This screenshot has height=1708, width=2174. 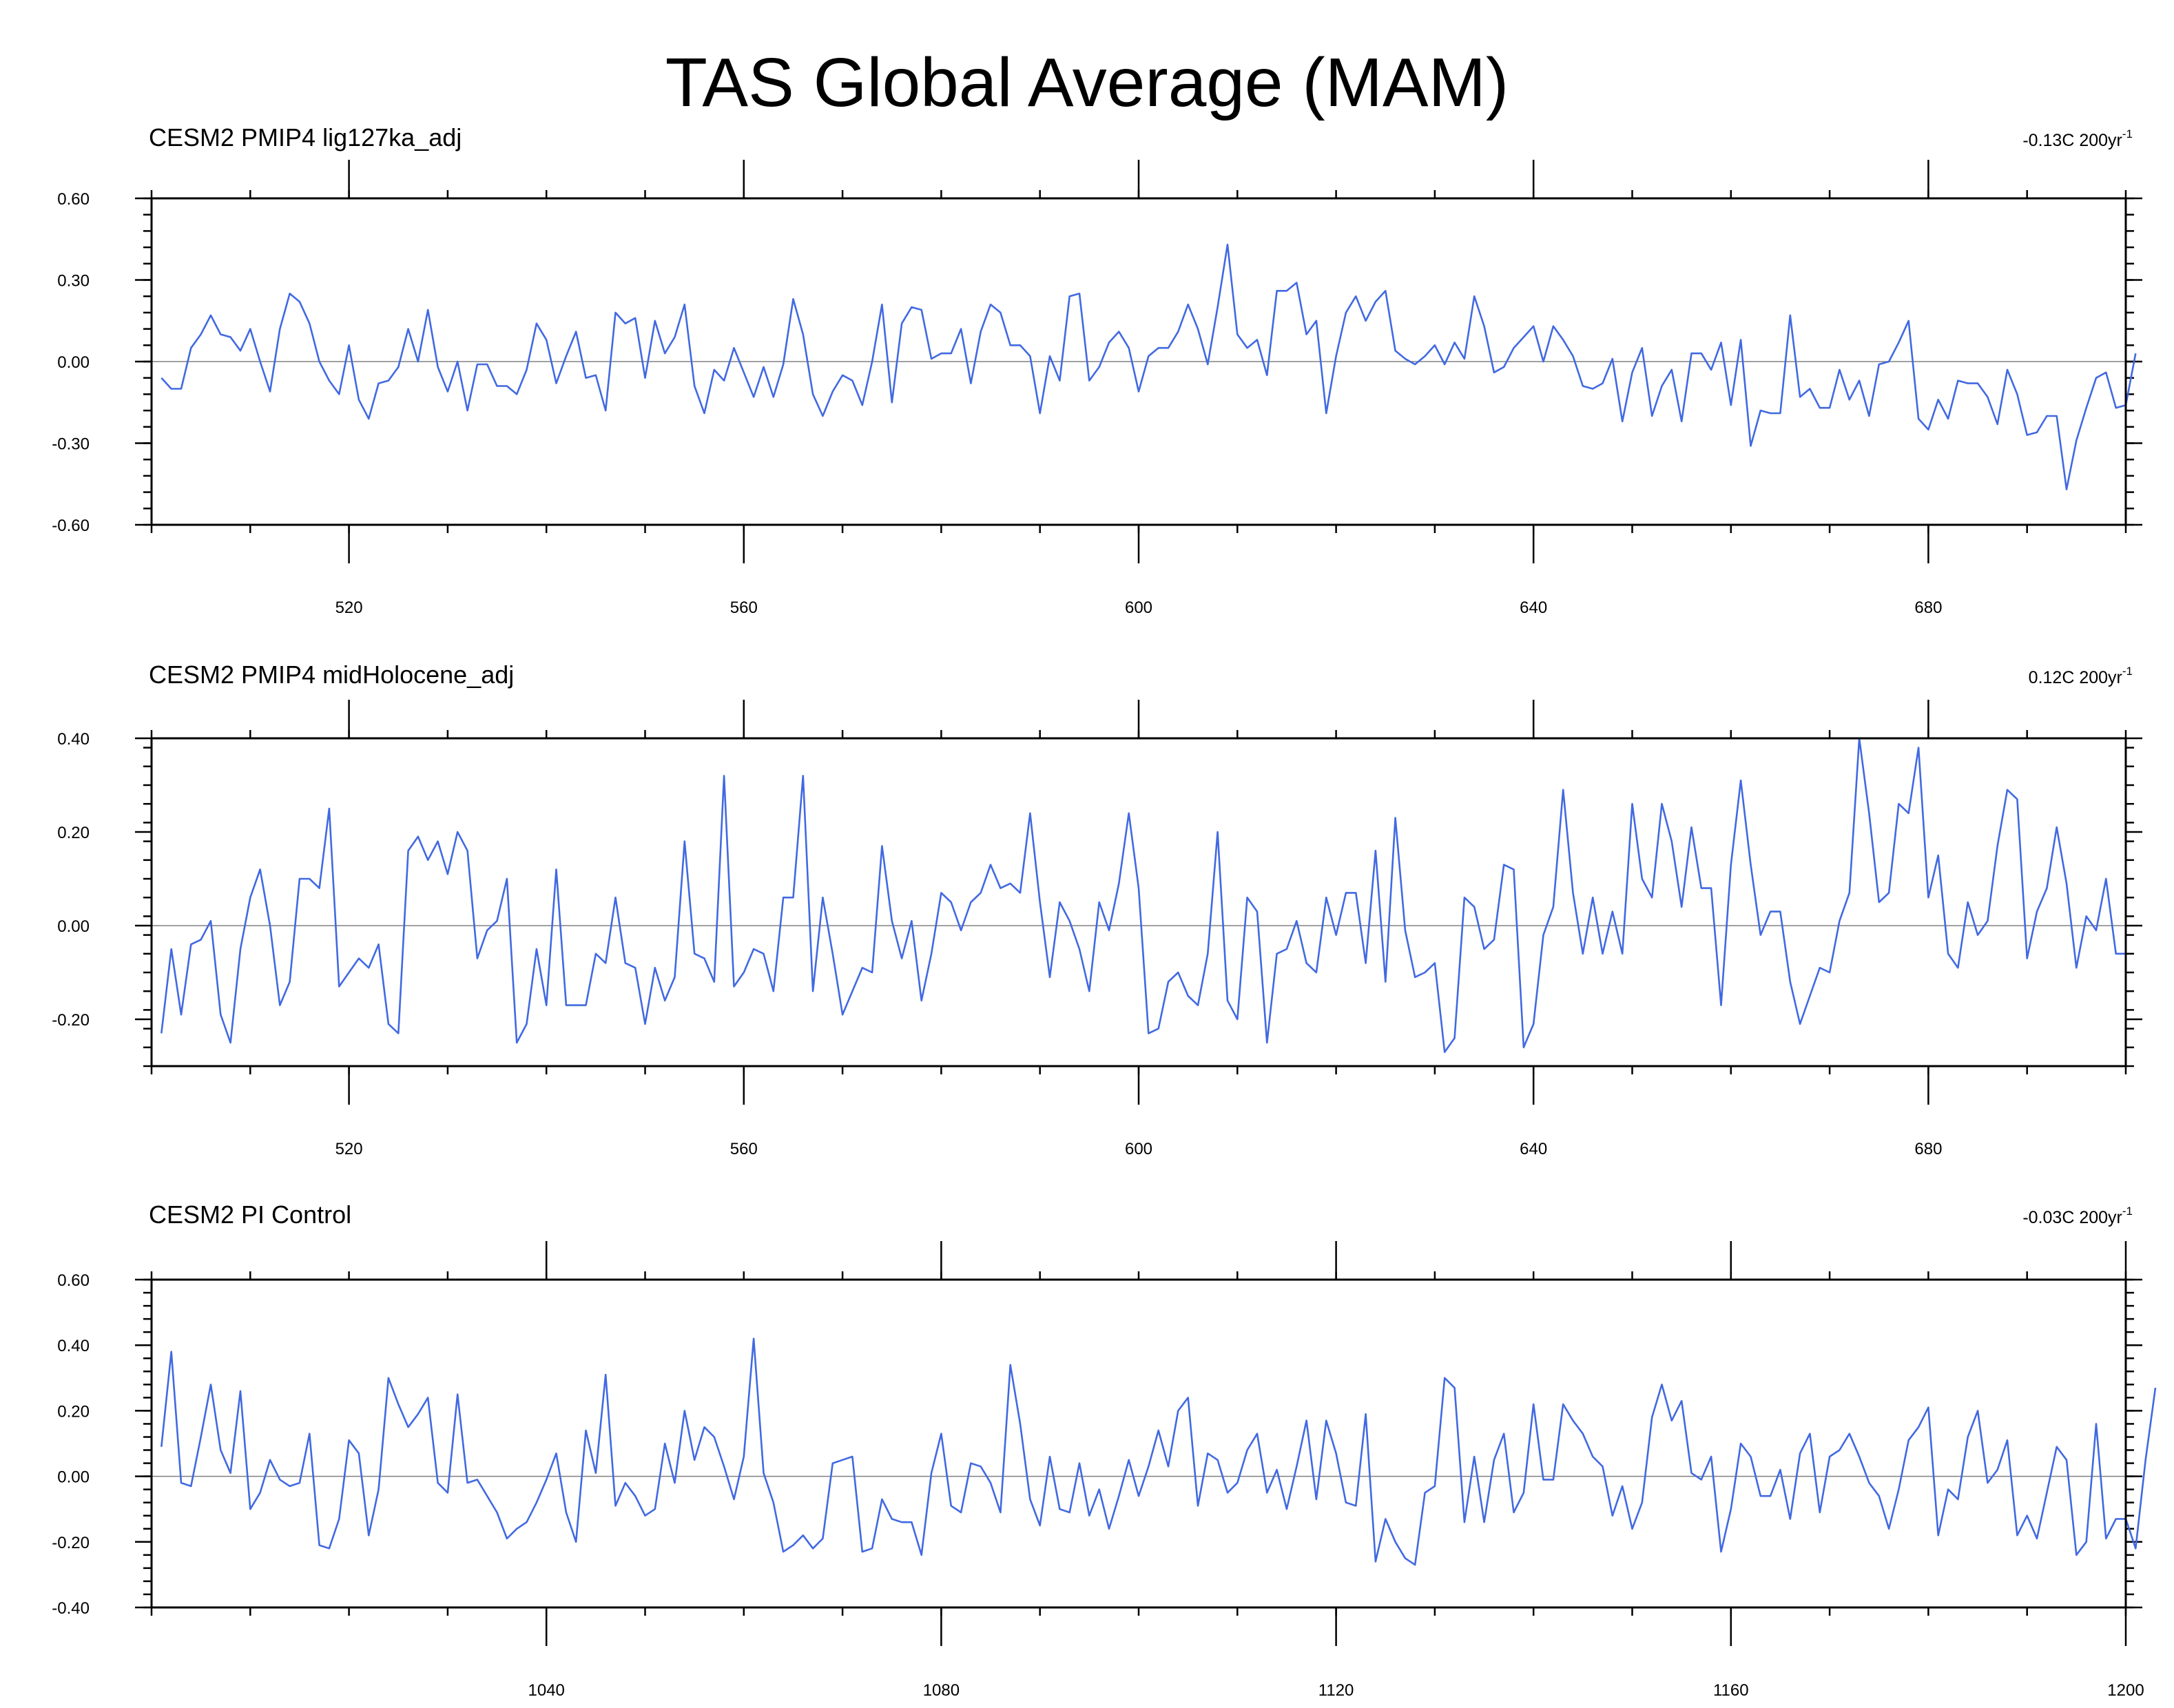 I want to click on trend-label: -0.13C 200yr-1, so click(x=2077, y=138).